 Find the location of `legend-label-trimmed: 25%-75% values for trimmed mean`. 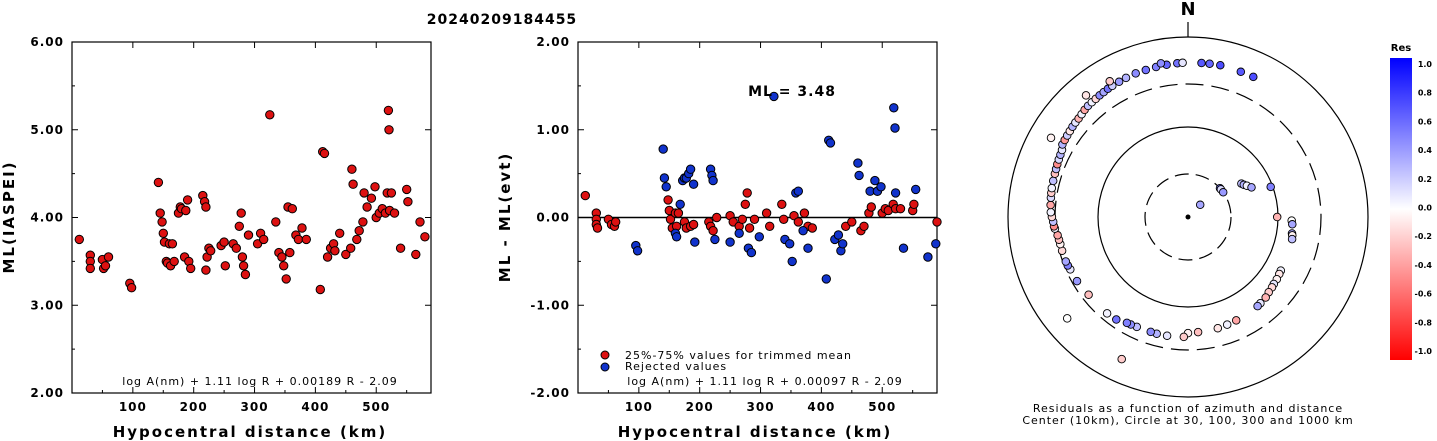

legend-label-trimmed: 25%-75% values for trimmed mean is located at coordinates (738, 355).